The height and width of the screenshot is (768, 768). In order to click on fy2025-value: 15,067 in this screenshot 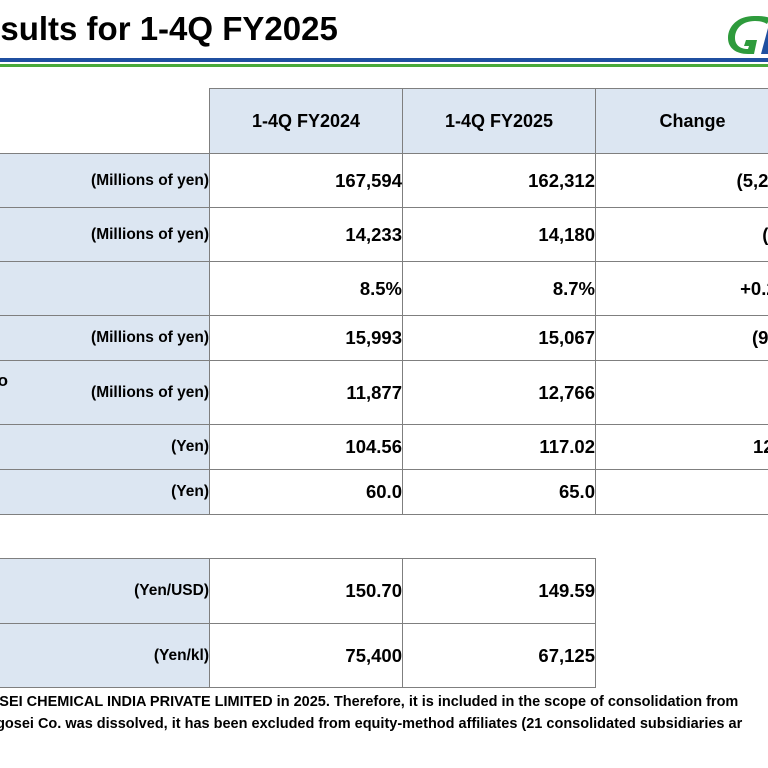, I will do `click(499, 338)`.